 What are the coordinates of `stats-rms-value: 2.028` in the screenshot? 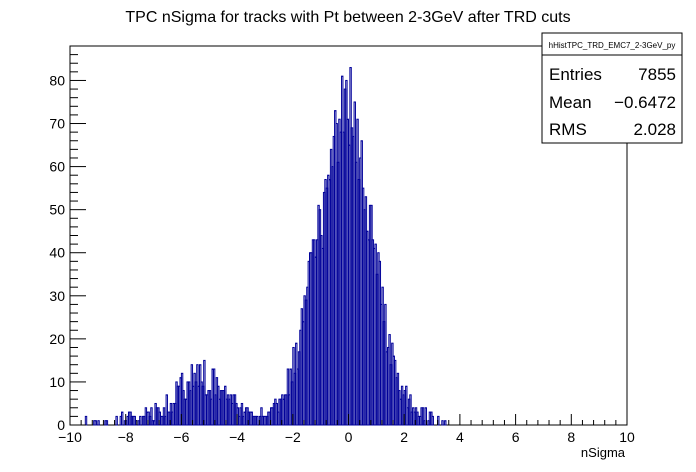 It's located at (654, 129).